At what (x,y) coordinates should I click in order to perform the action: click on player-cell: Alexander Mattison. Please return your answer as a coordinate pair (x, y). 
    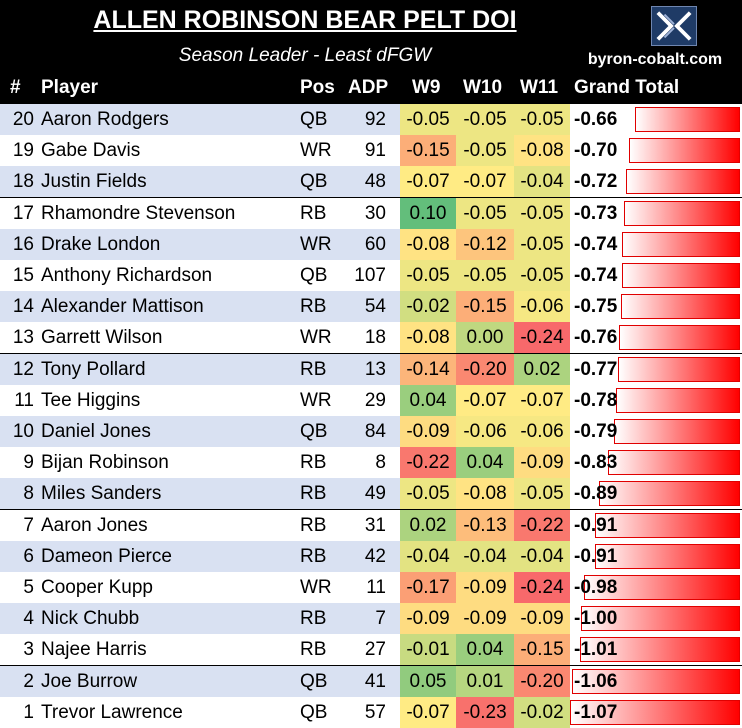
    Looking at the image, I should click on (122, 307).